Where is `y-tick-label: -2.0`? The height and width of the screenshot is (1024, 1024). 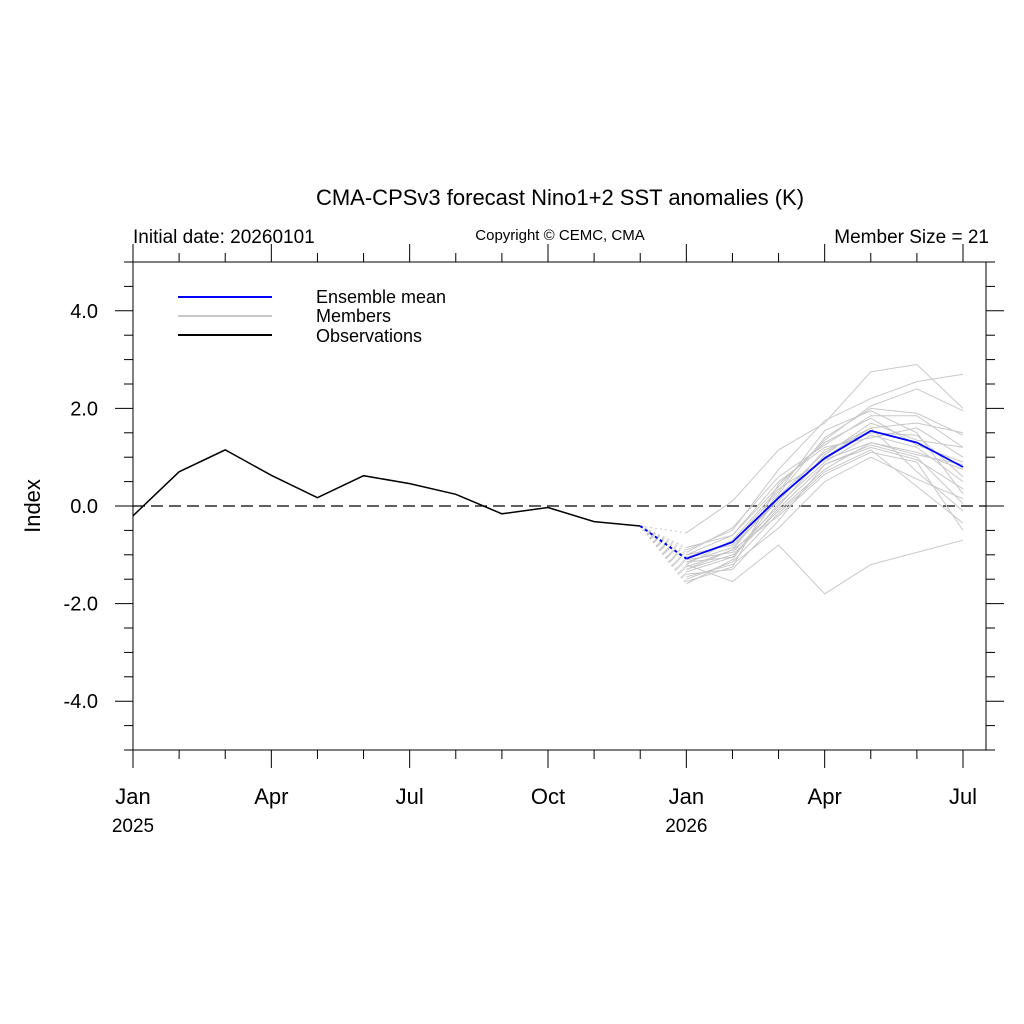
y-tick-label: -2.0 is located at coordinates (81, 605).